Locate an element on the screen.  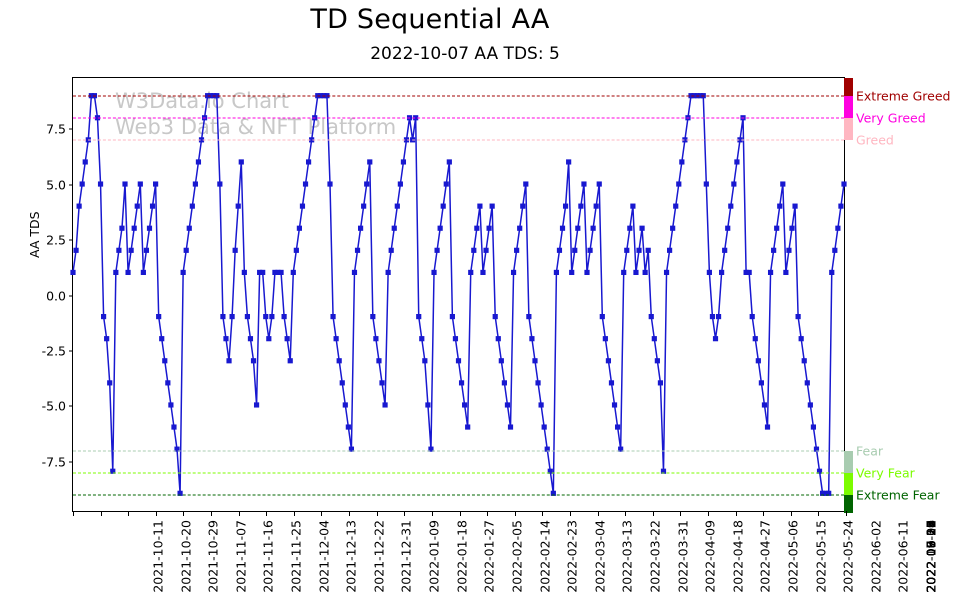
y-axis-tick-label: -2.5 is located at coordinates (53, 351).